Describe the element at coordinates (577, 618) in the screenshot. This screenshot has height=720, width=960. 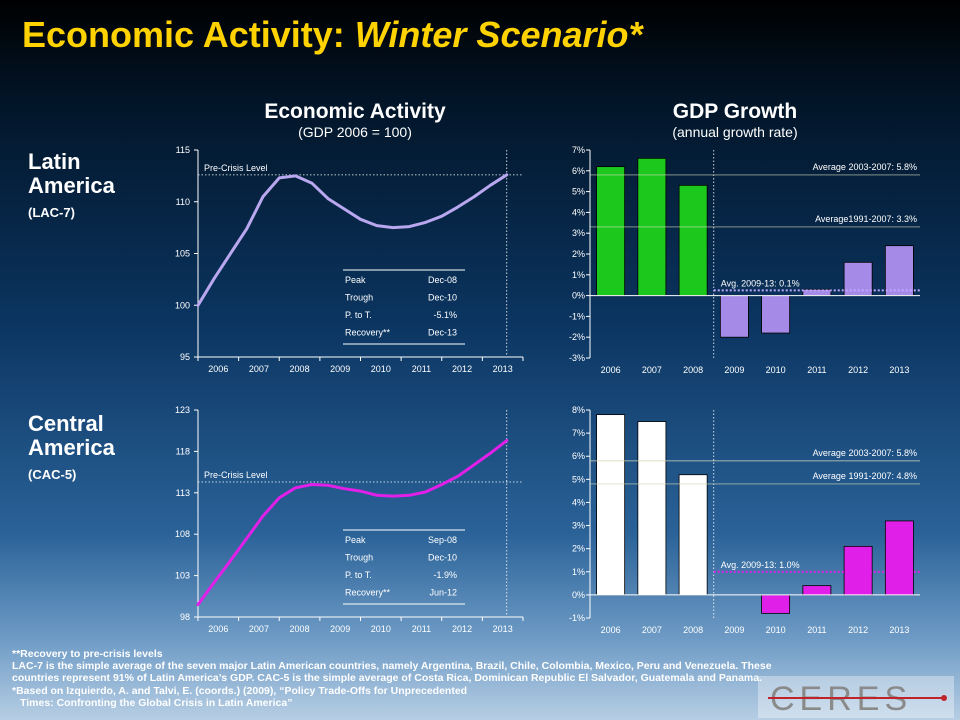
I see `cac-growth-y-tick-label: -1%` at that location.